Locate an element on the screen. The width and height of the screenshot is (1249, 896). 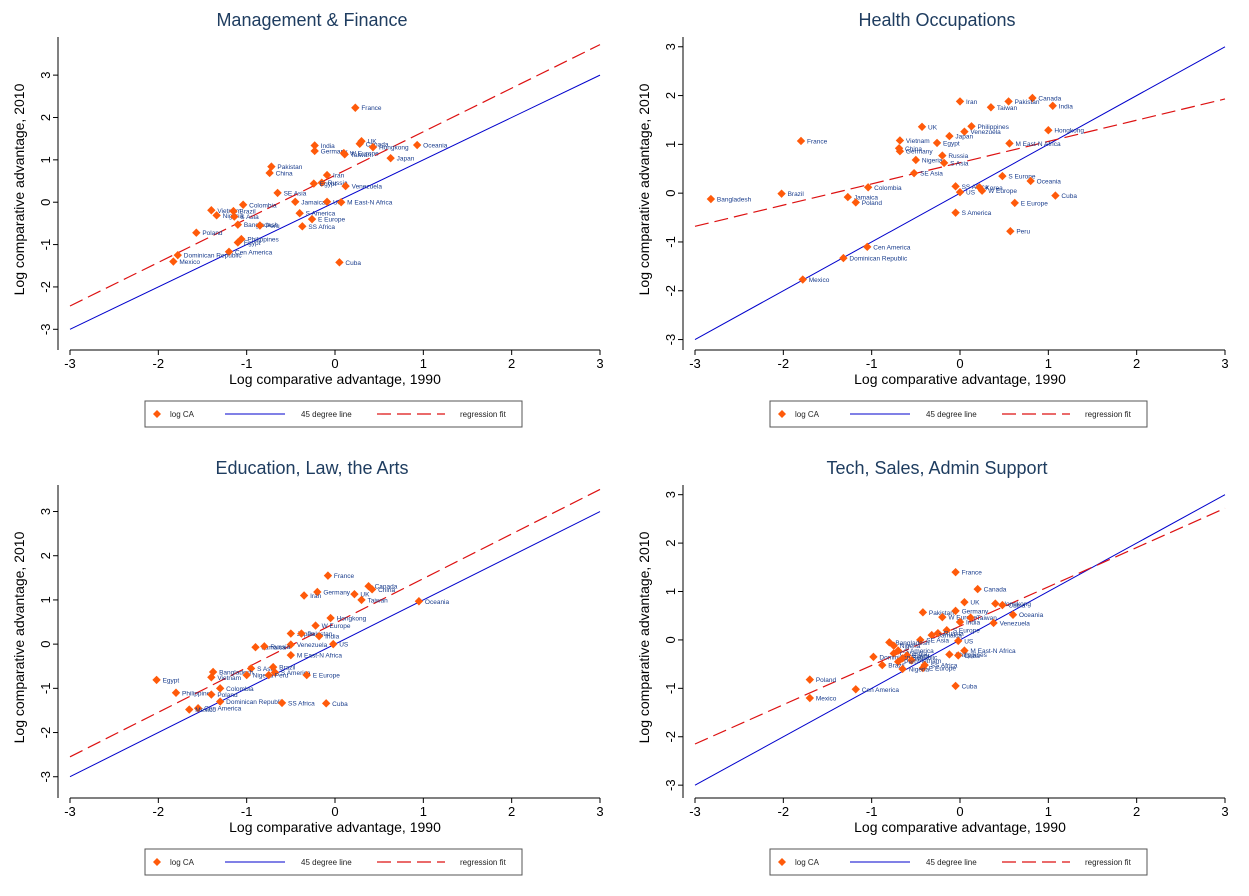
y-tick-label: 1 is located at coordinates (670, 144).